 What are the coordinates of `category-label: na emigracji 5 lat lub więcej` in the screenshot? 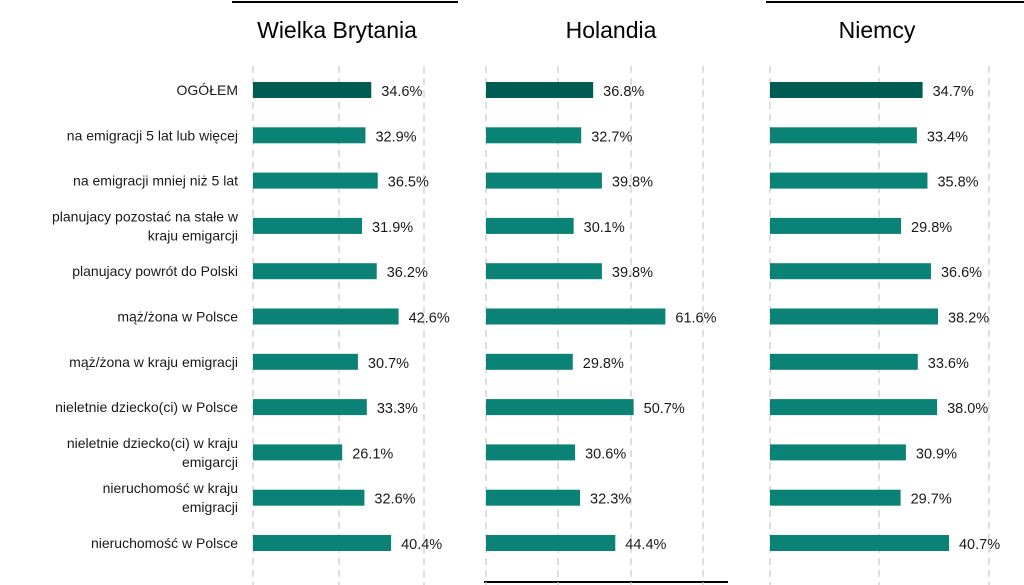 It's located at (152, 135).